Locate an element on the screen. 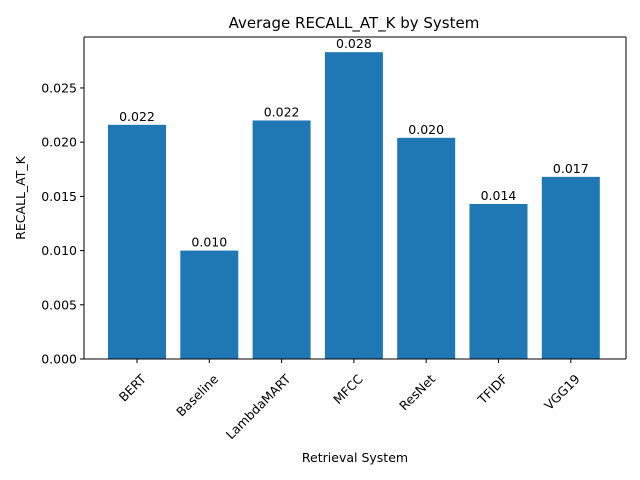 The width and height of the screenshot is (640, 480). x-tick-label: Baseline is located at coordinates (197, 395).